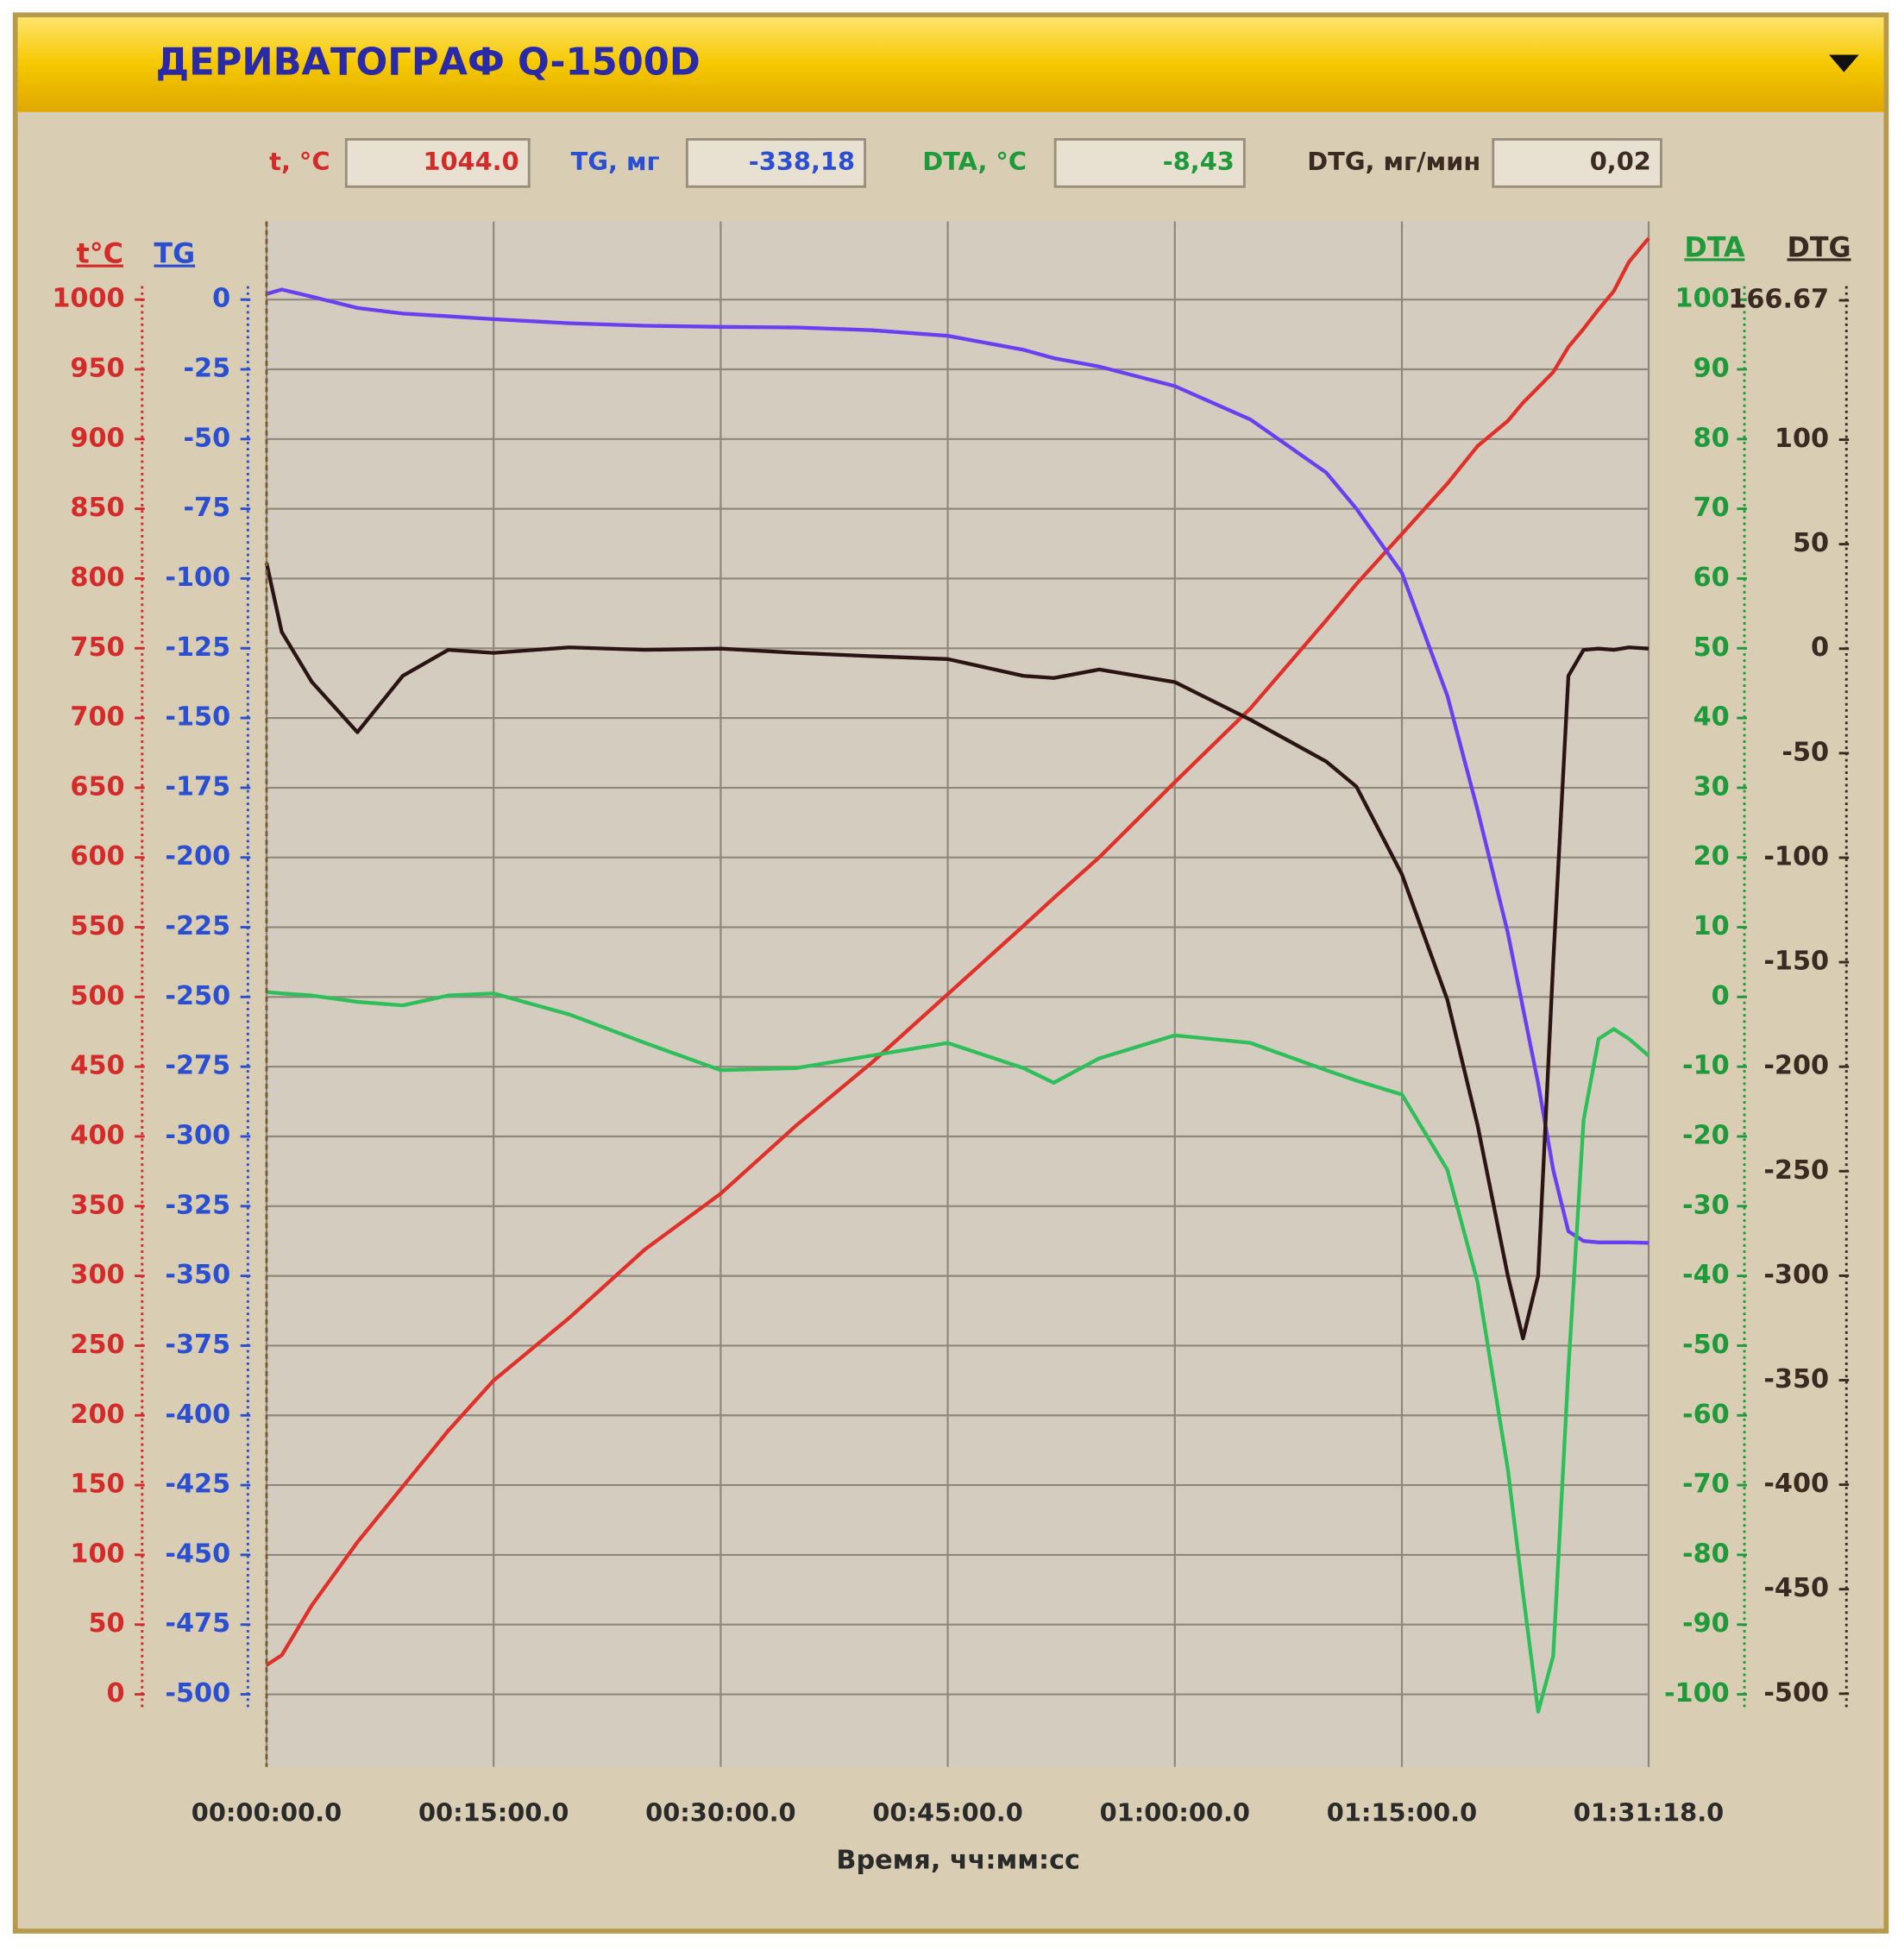 Image resolution: width=1904 pixels, height=1951 pixels. What do you see at coordinates (97, 1275) in the screenshot?
I see `y-tick-label: 300` at bounding box center [97, 1275].